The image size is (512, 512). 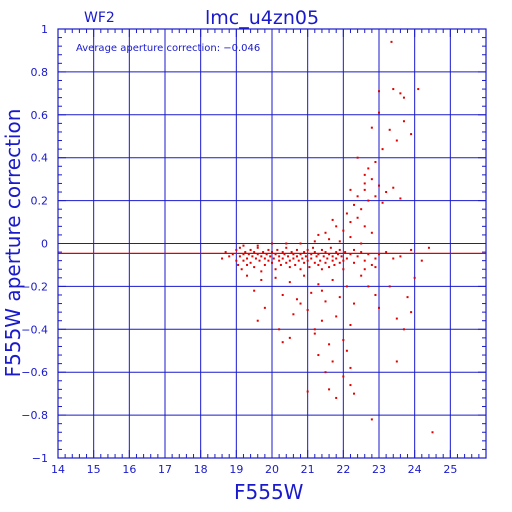 I want to click on x-tick-label: 25, so click(x=450, y=469).